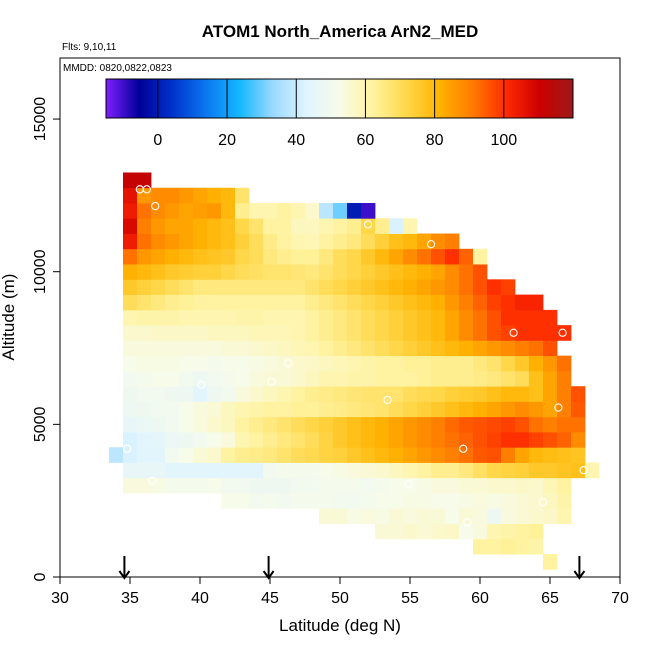  Describe the element at coordinates (480, 598) in the screenshot. I see `x-tick-label: 60` at that location.